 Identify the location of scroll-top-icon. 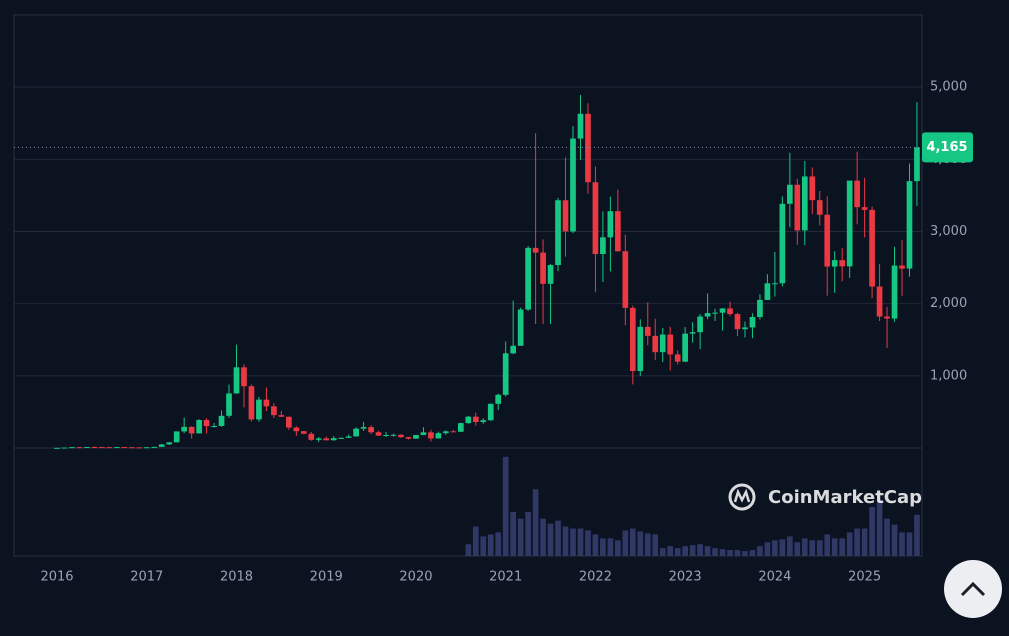
(973, 589).